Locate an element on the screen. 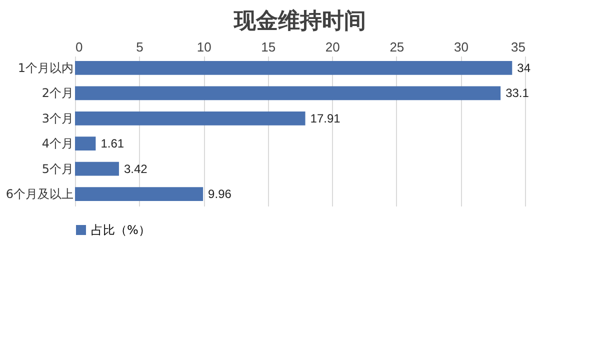 This screenshot has height=337, width=600. y-tick-label: 3个月 is located at coordinates (58, 118).